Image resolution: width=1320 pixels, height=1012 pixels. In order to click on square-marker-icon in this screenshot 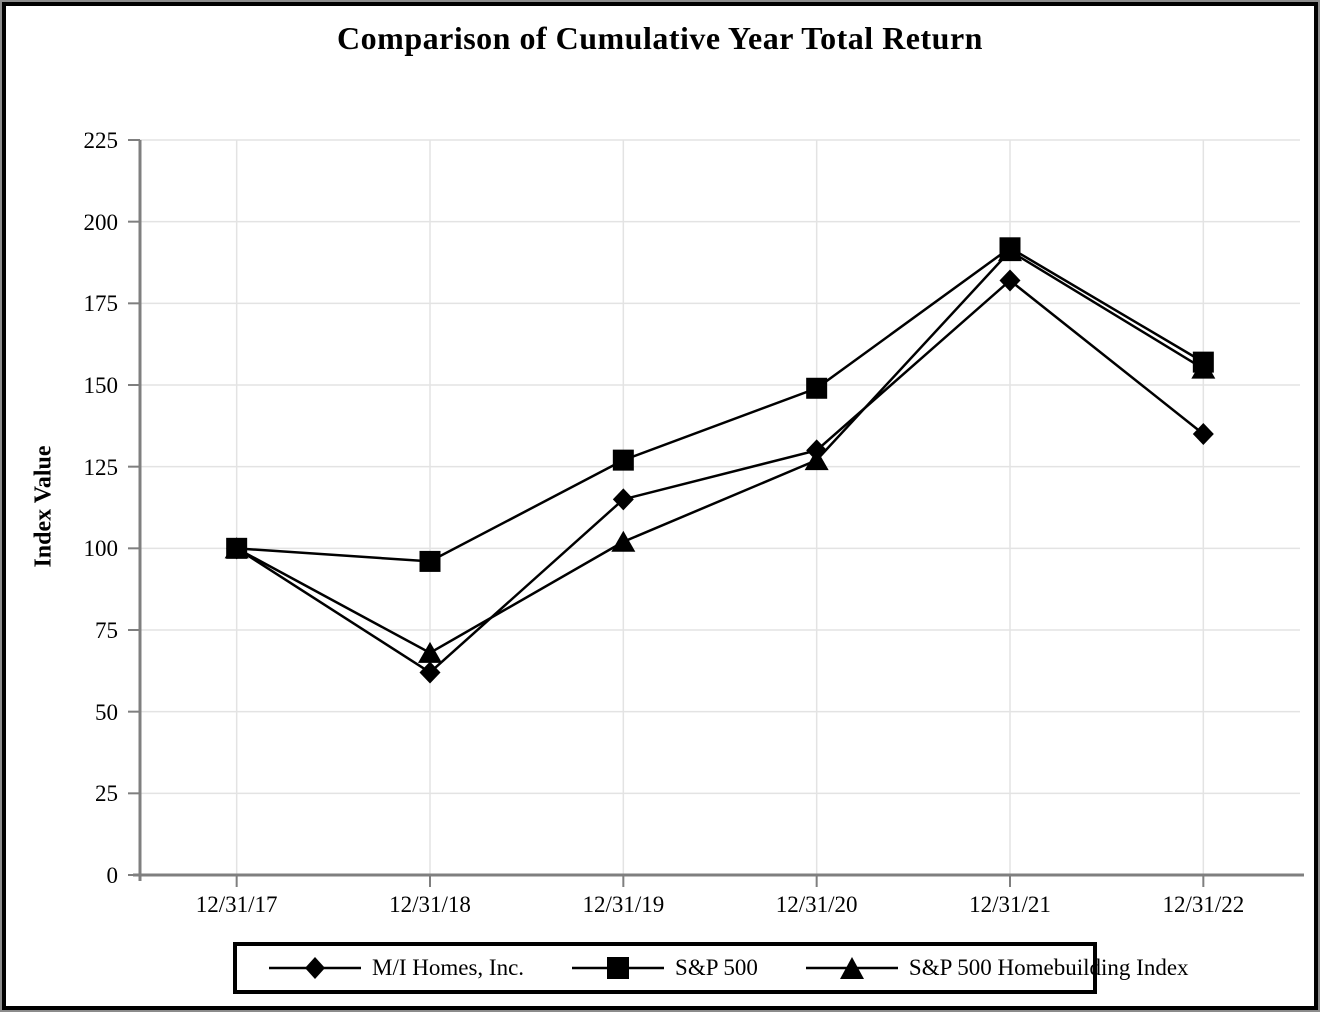, I will do `click(618, 968)`.